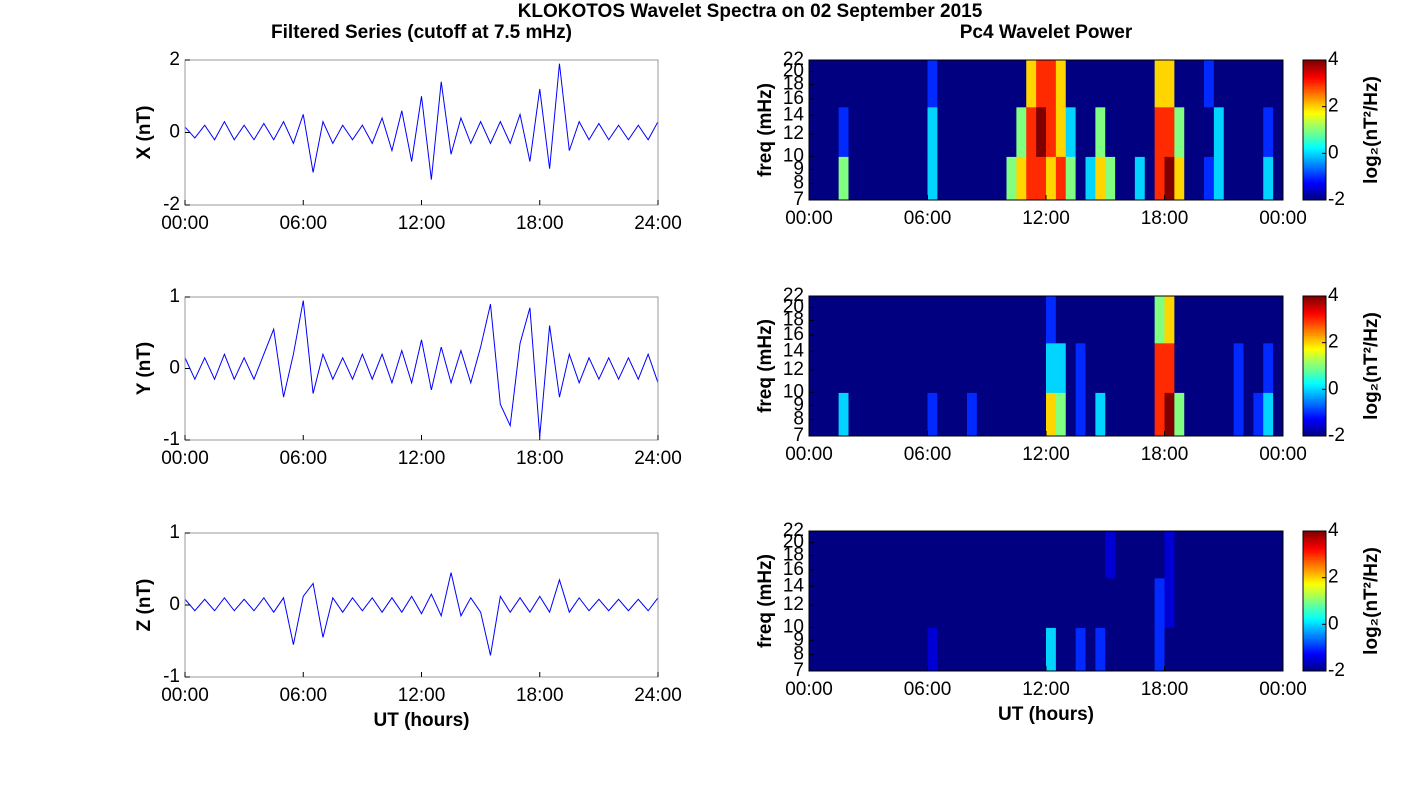 The width and height of the screenshot is (1418, 788). I want to click on axes-frame, so click(421, 368).